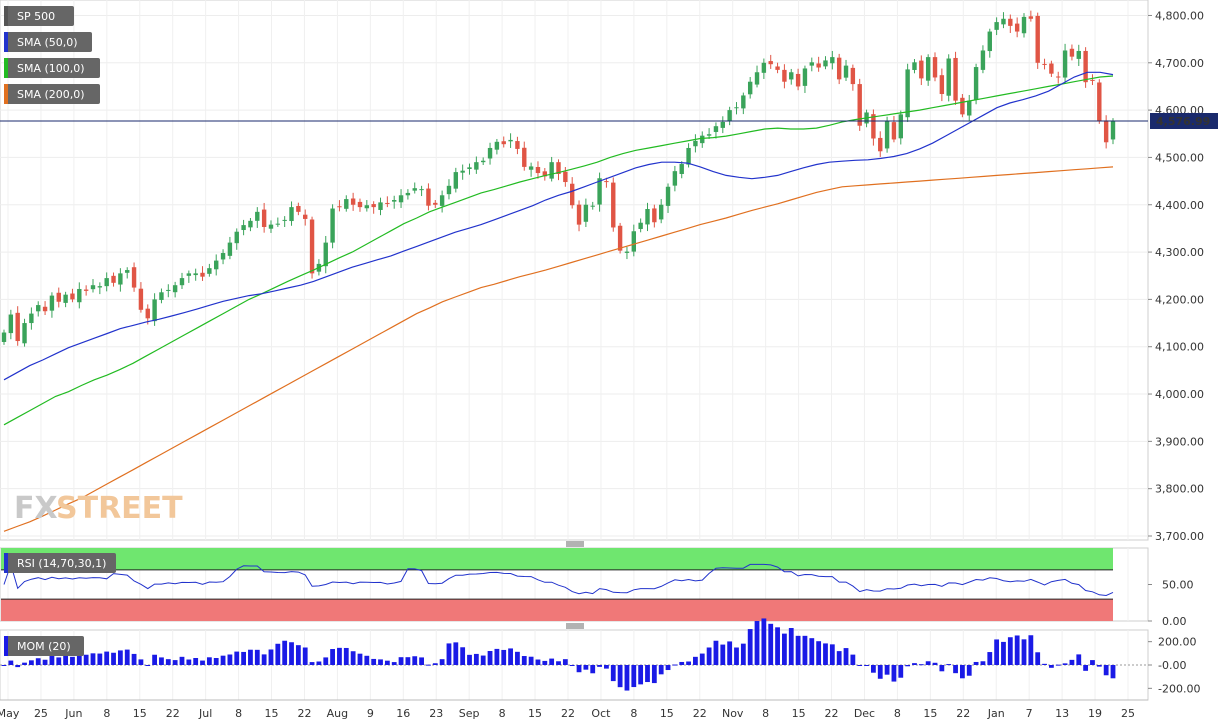  I want to click on time-tick-label: 9, so click(370, 713).